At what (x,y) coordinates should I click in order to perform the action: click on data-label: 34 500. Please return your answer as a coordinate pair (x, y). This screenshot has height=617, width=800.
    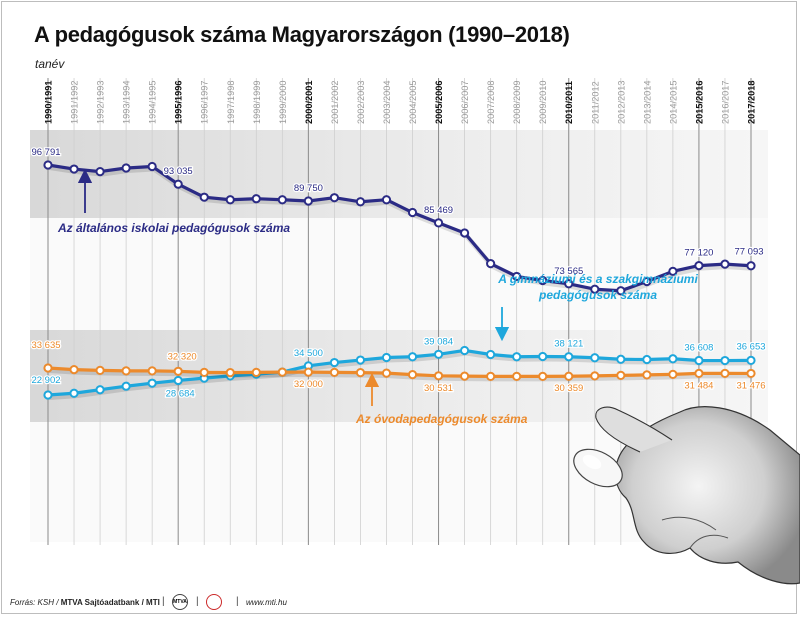
    Looking at the image, I should click on (308, 353).